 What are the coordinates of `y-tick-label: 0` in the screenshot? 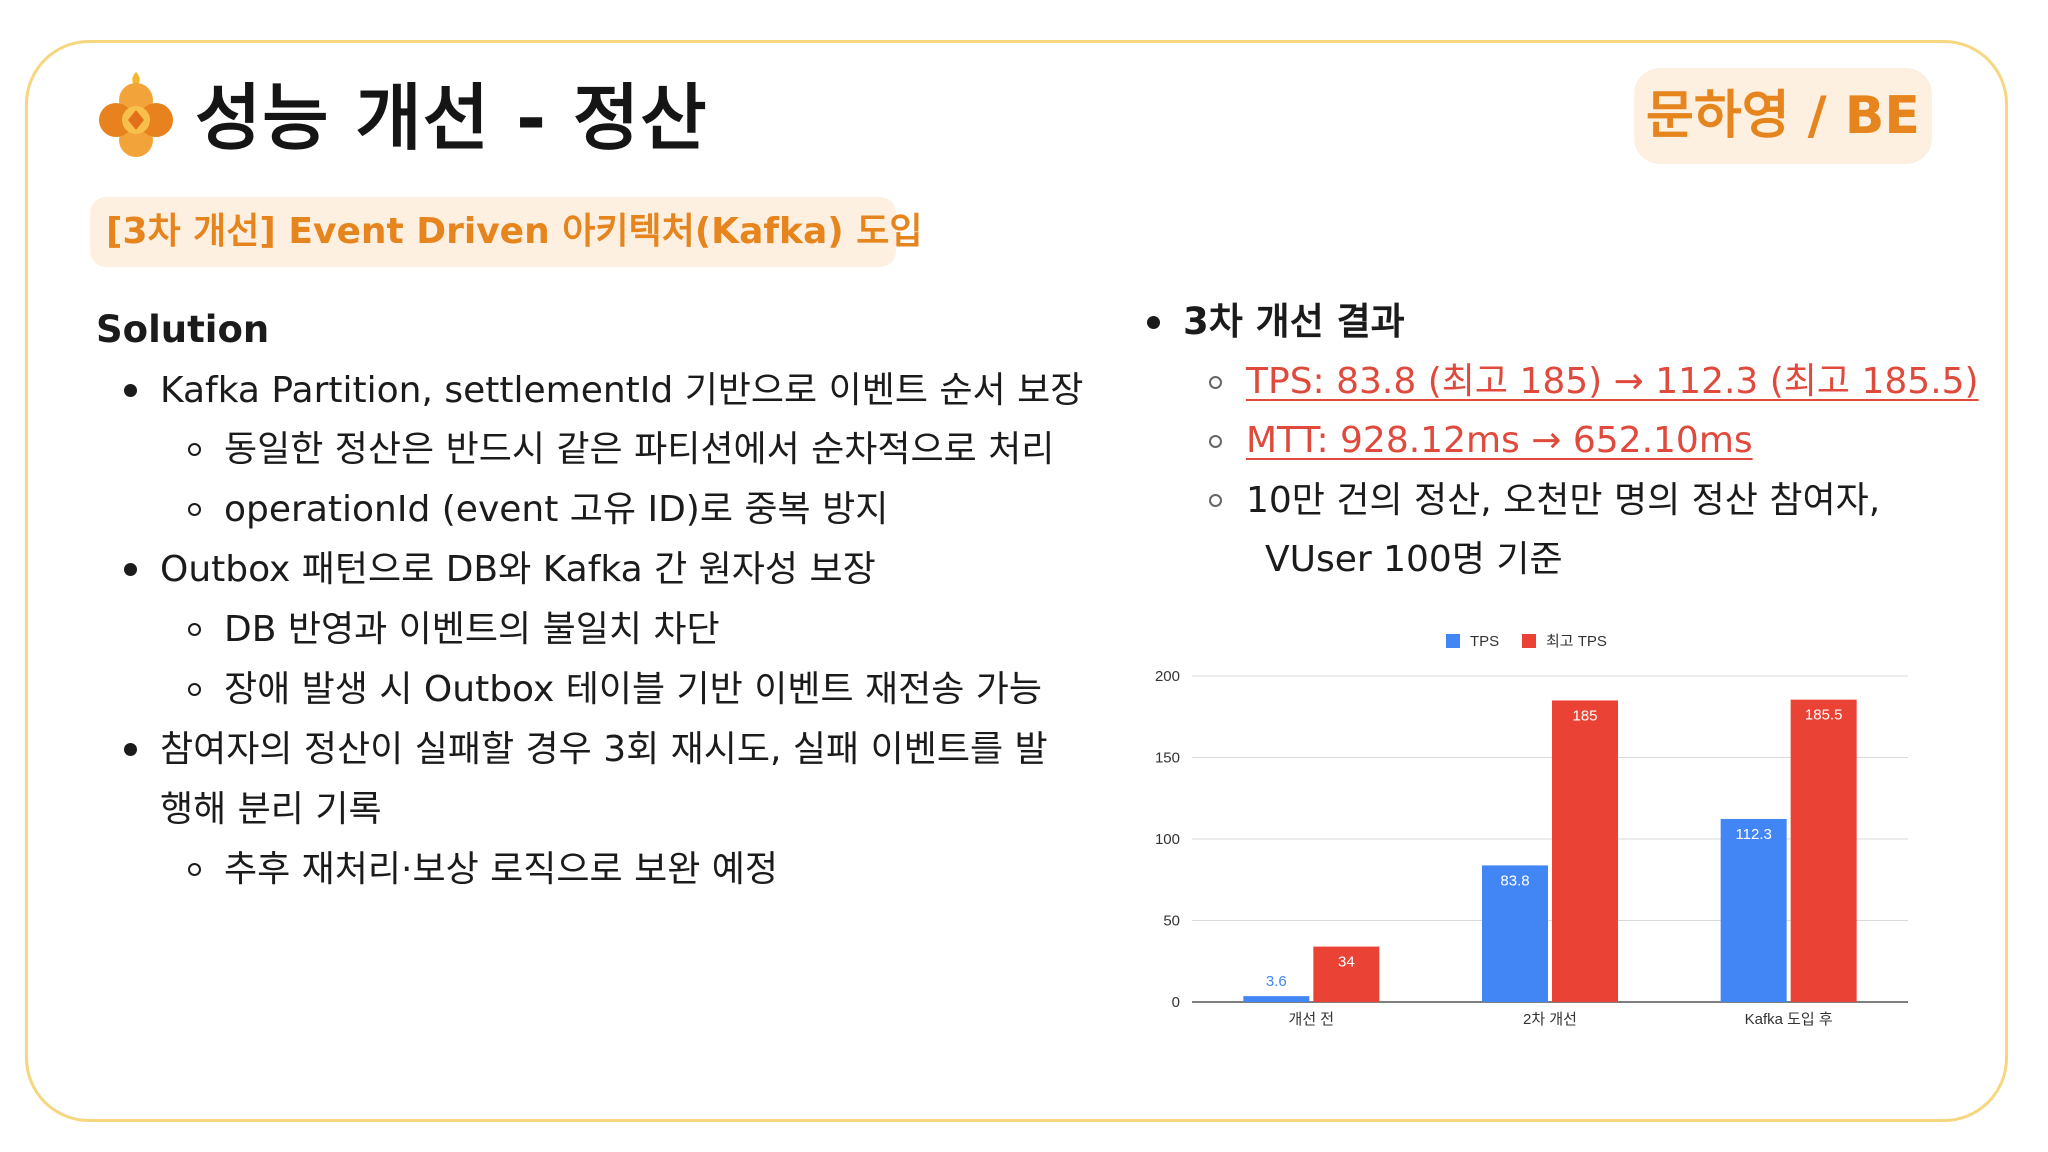 It's located at (1176, 1002).